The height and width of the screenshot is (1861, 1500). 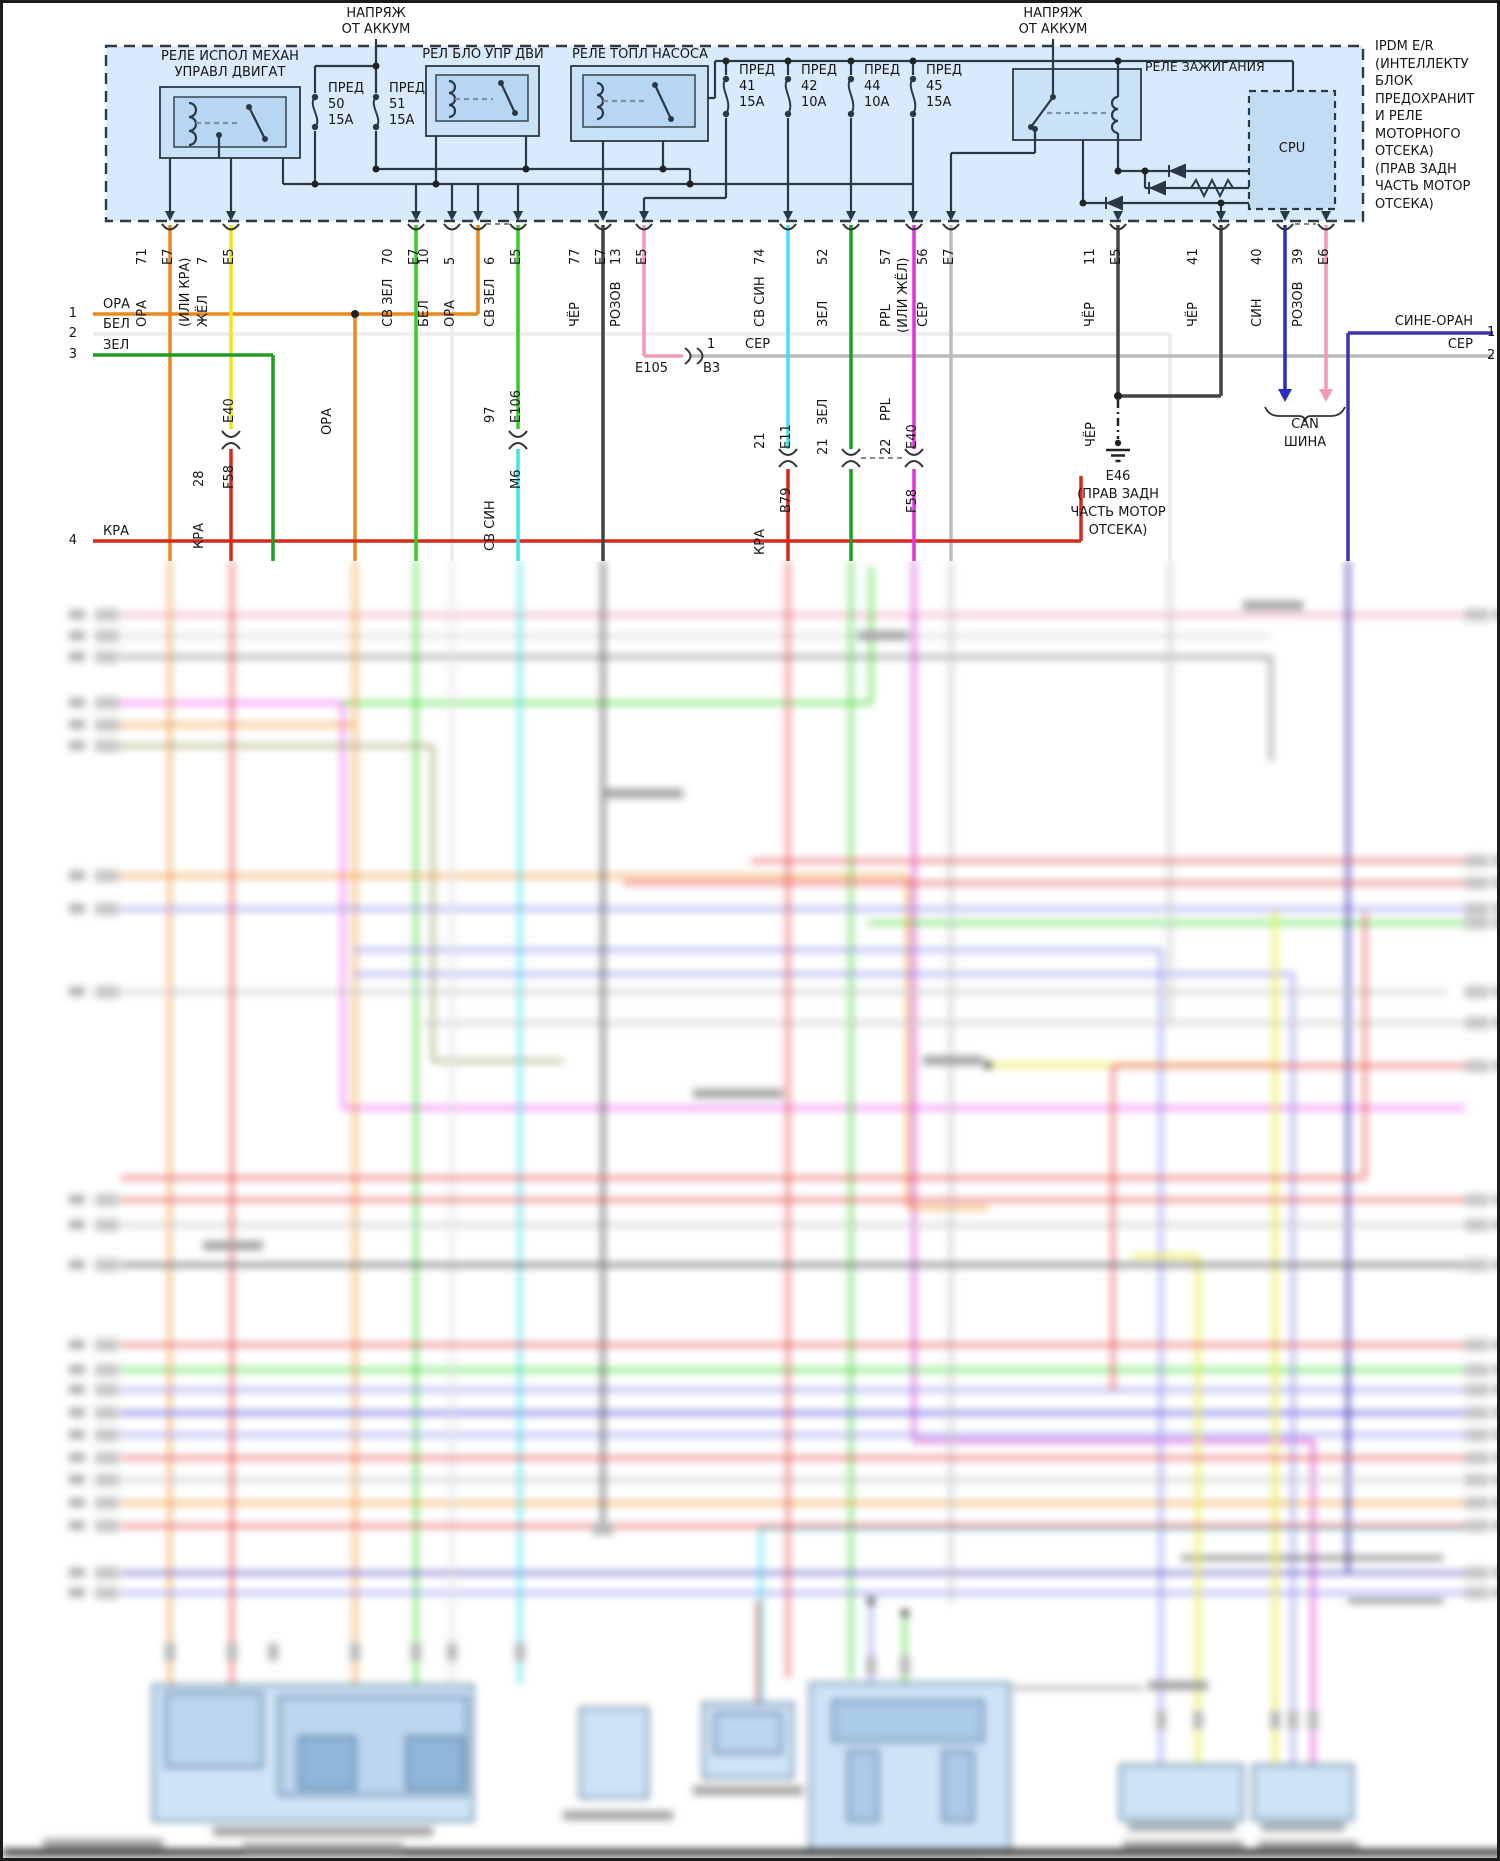 I want to click on ground-symbol, so click(x=1118, y=431).